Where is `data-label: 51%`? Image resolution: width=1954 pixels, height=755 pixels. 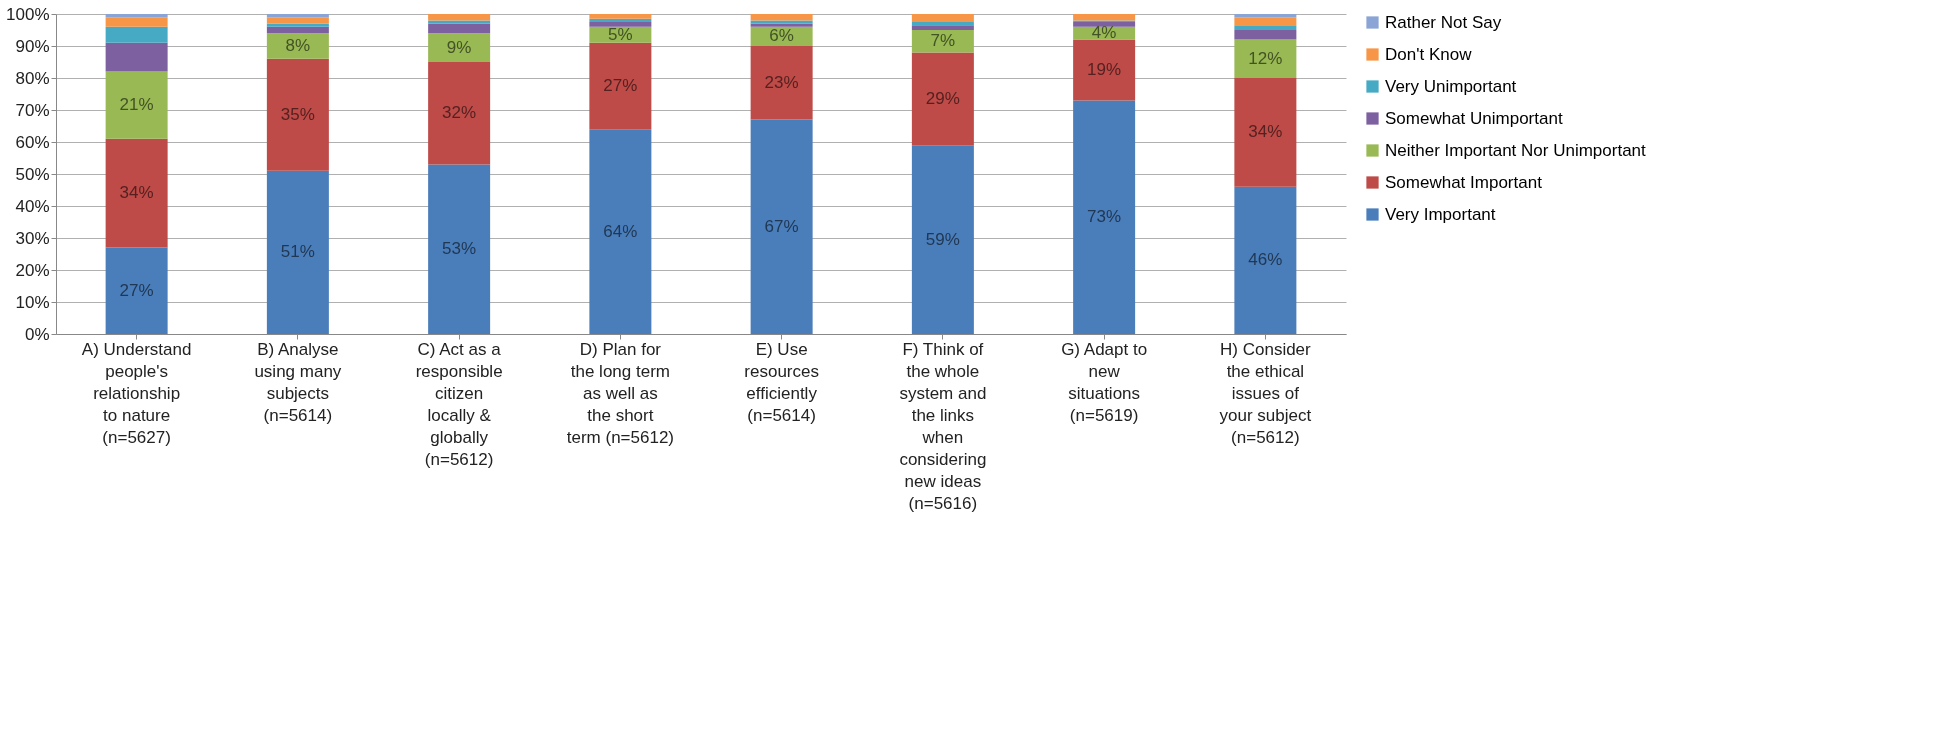
data-label: 51% is located at coordinates (297, 252).